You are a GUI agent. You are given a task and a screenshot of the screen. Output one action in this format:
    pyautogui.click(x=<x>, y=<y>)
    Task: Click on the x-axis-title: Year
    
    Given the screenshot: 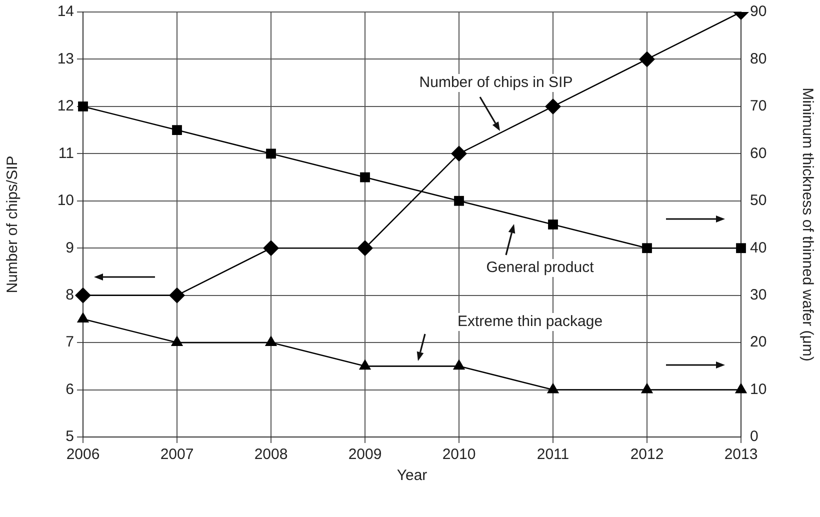 What is the action you would take?
    pyautogui.click(x=412, y=475)
    